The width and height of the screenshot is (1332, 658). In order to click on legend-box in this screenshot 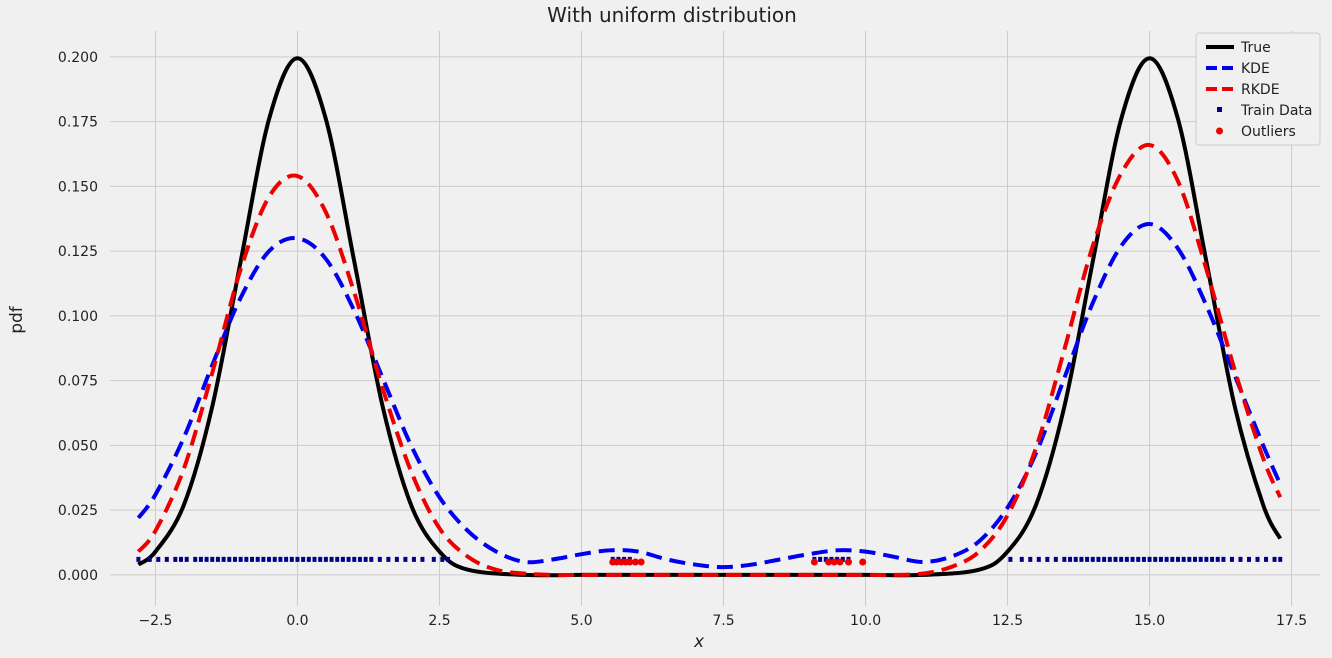, I will do `click(1258, 89)`.